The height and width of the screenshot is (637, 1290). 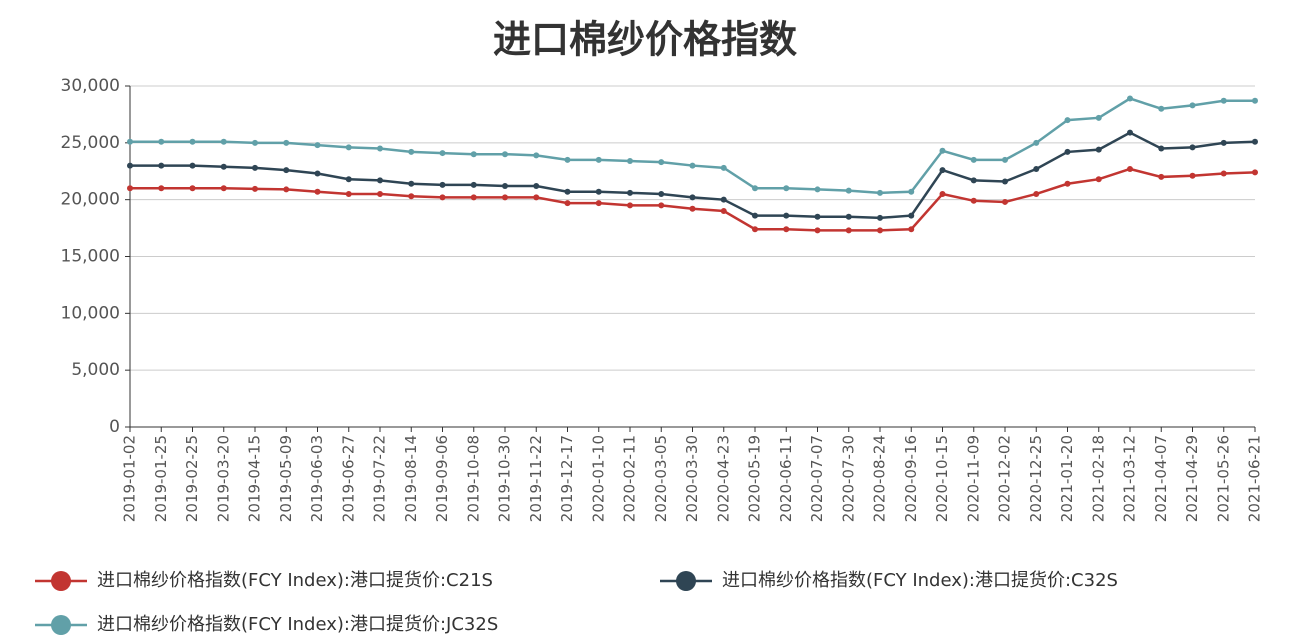 I want to click on x-tick-label: 2019-08-14, so click(x=411, y=478).